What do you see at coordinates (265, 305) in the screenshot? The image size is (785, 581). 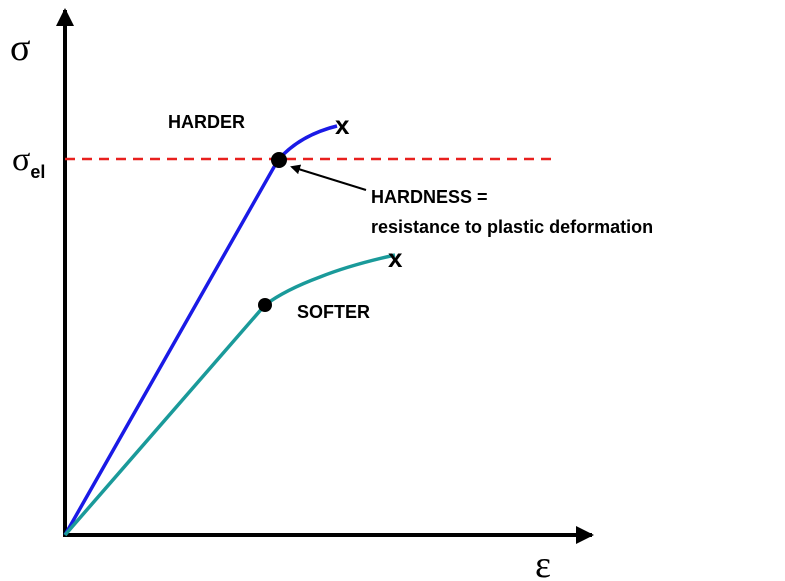 I see `softer-yield-point` at bounding box center [265, 305].